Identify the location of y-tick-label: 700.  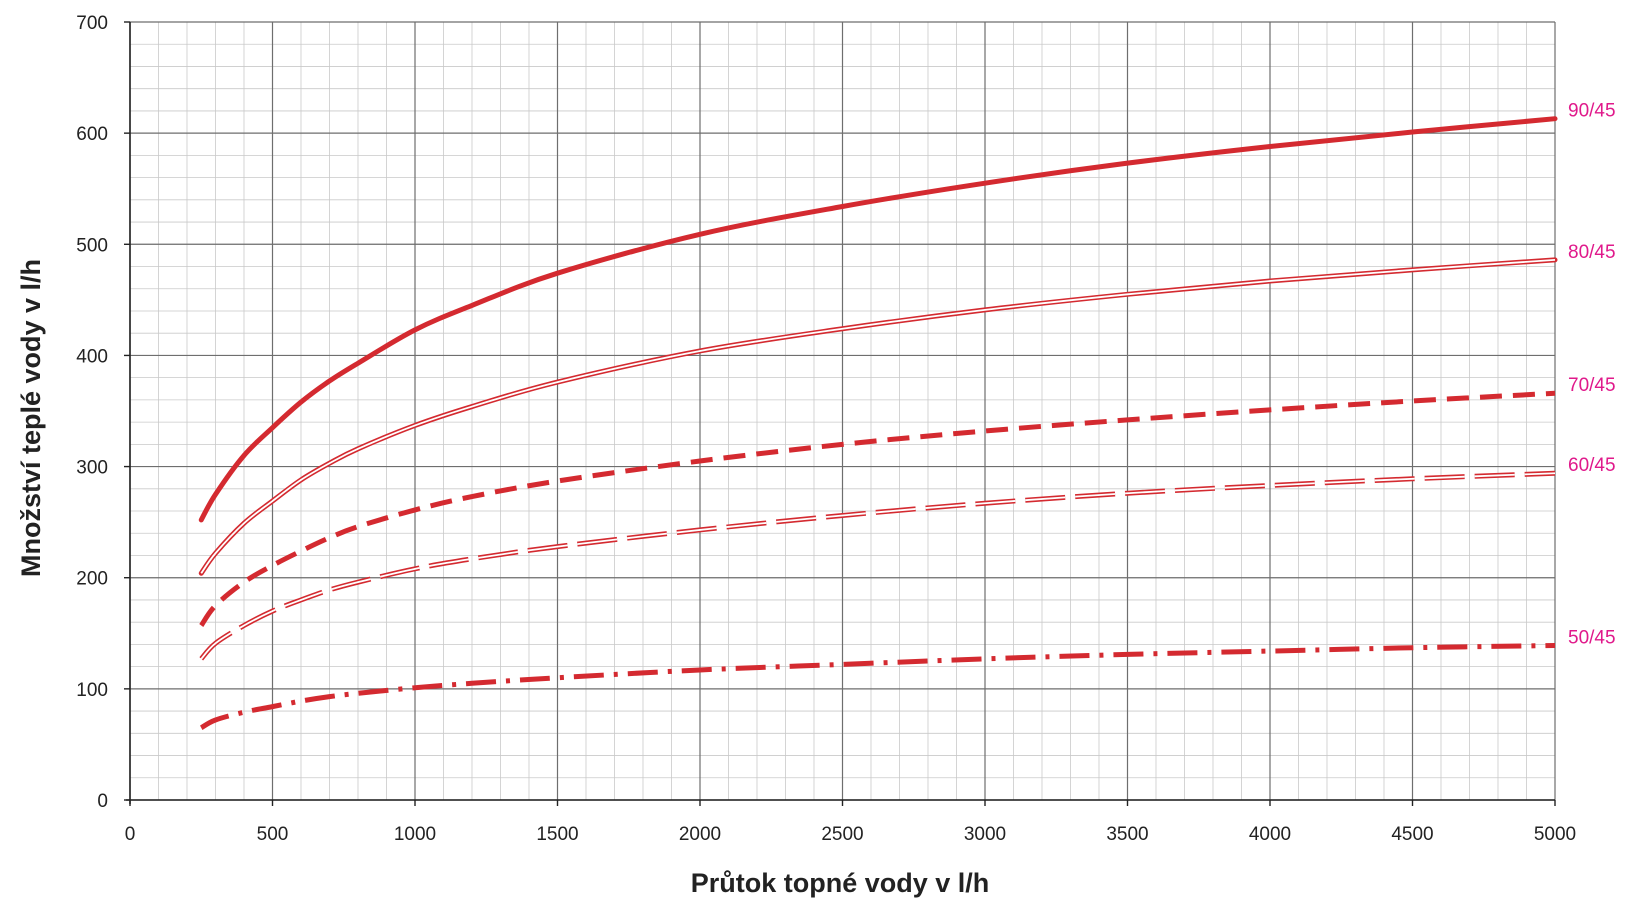
(92, 23).